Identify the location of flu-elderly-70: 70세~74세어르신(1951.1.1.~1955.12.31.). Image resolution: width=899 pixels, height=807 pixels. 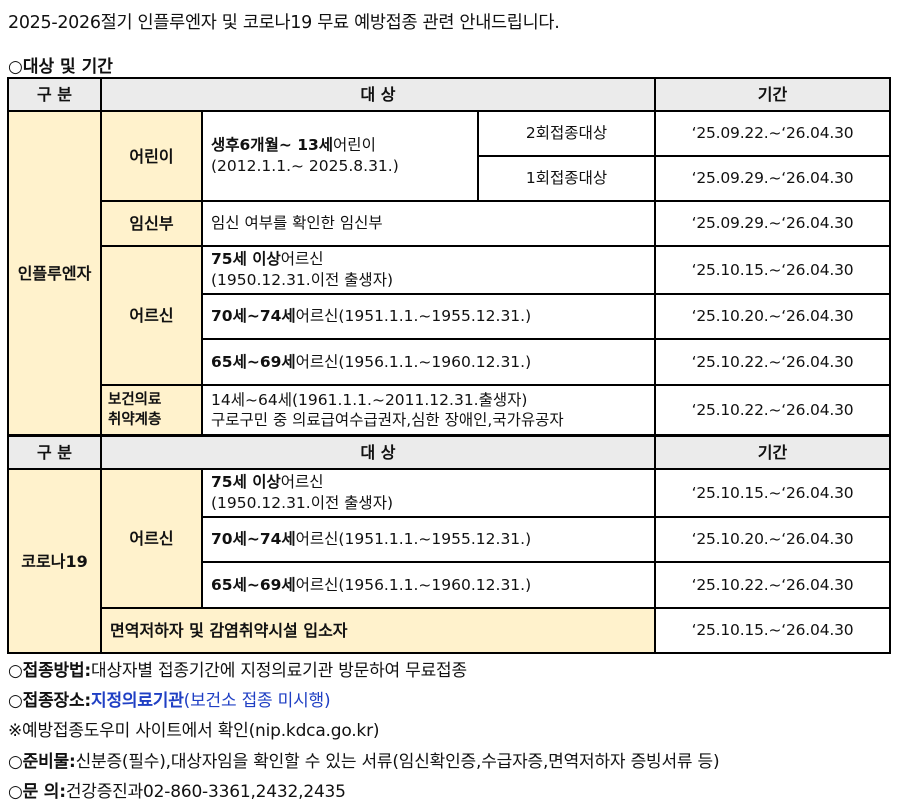
(428, 316).